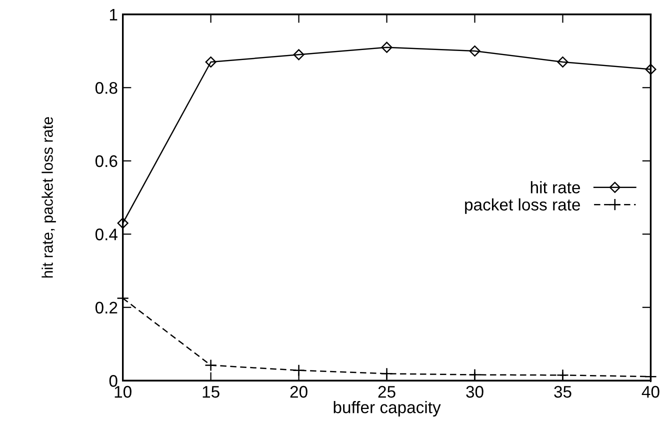 This screenshot has height=436, width=664. Describe the element at coordinates (651, 392) in the screenshot. I see `x-tick-label: 40` at that location.